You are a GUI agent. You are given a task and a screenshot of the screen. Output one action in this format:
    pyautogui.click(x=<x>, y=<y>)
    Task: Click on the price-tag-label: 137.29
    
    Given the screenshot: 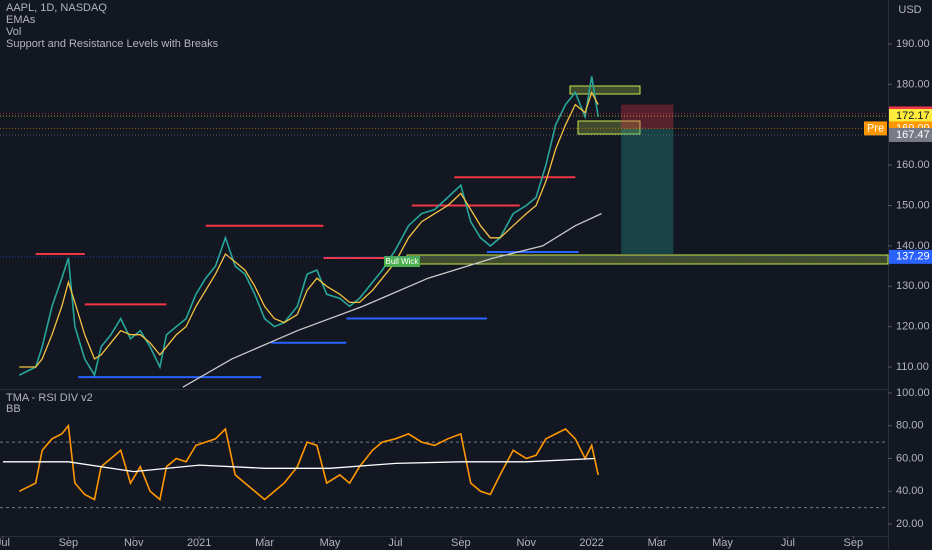 What is the action you would take?
    pyautogui.click(x=913, y=257)
    